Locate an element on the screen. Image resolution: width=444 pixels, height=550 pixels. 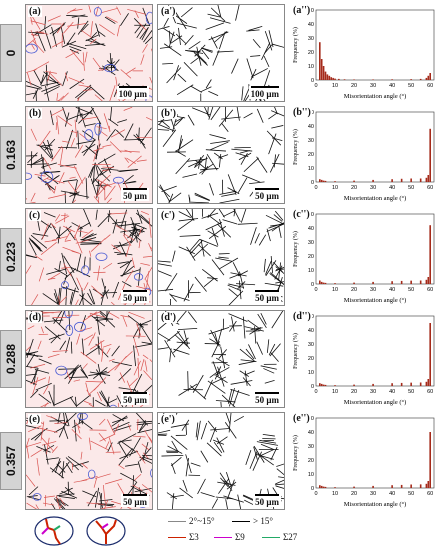
sigma27-swatch is located at coordinates (271, 537).